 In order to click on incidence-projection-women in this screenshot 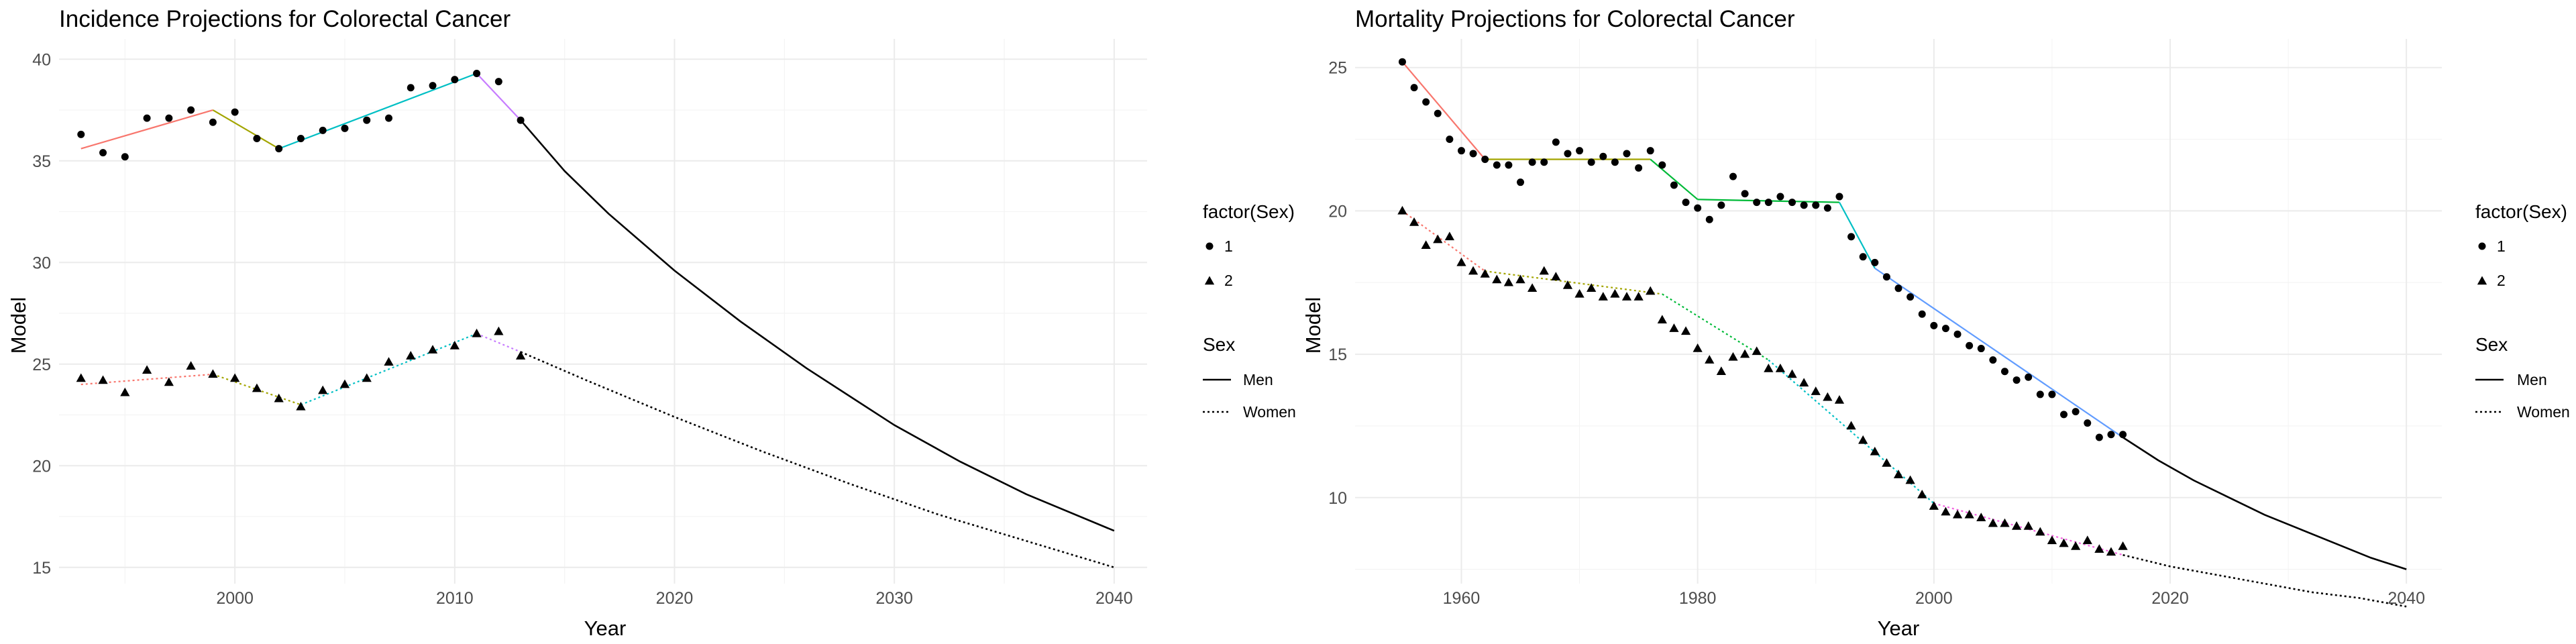, I will do `click(817, 460)`.